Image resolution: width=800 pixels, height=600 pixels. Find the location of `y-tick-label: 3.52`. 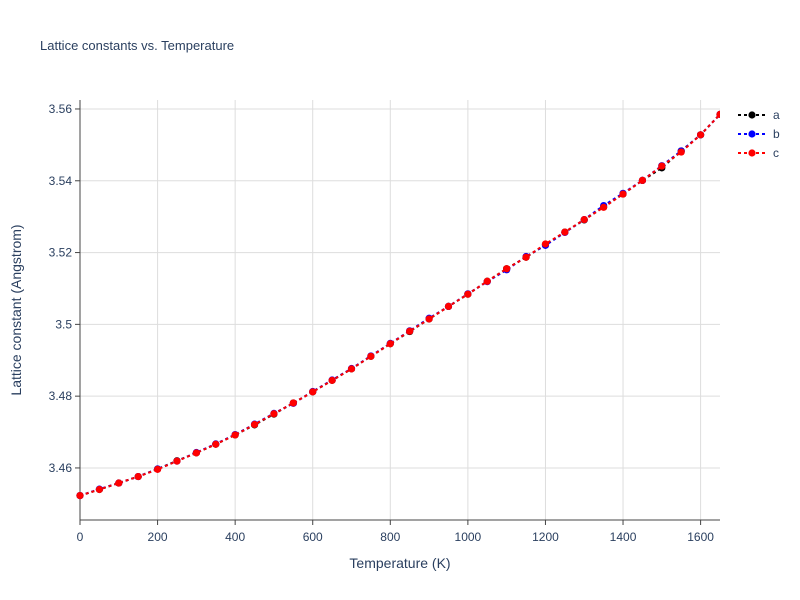

y-tick-label: 3.52 is located at coordinates (61, 253).